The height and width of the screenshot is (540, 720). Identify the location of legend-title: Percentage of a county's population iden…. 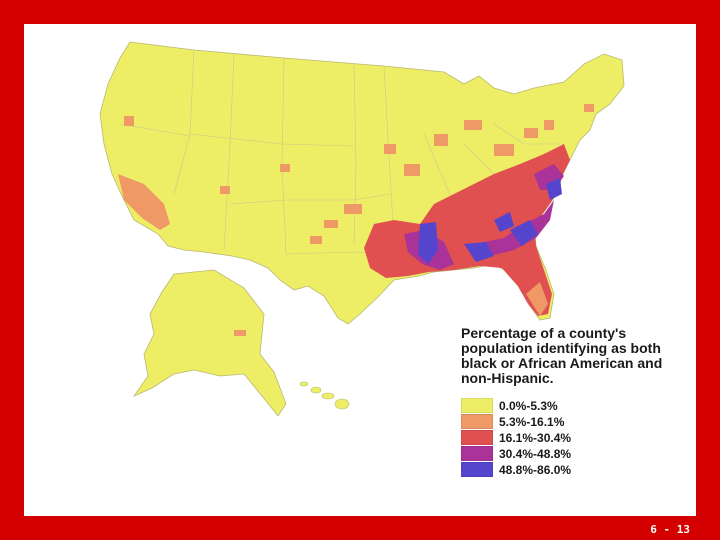
(562, 355).